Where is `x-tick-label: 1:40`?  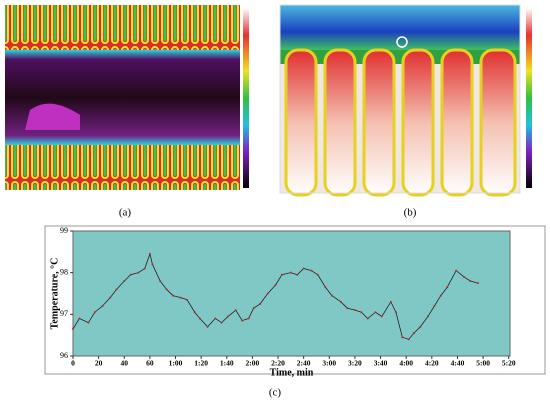
x-tick-label: 1:40 is located at coordinates (227, 363).